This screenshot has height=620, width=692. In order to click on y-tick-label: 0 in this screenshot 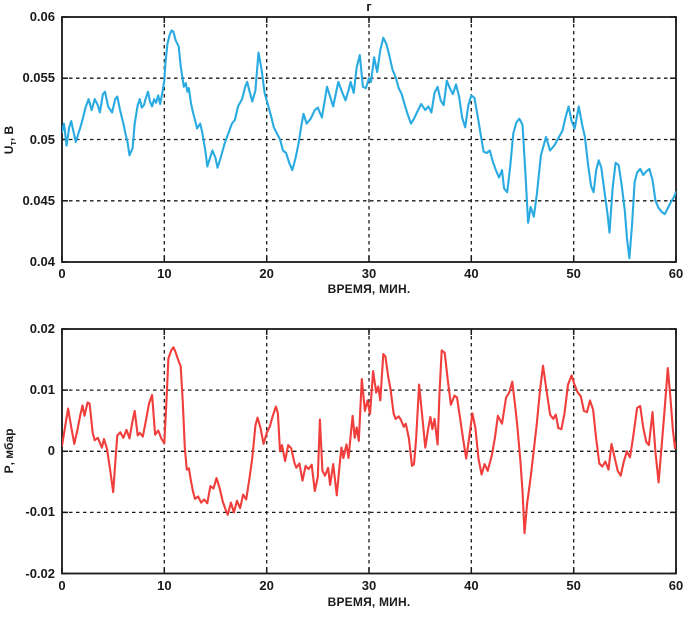, I will do `click(51, 451)`.